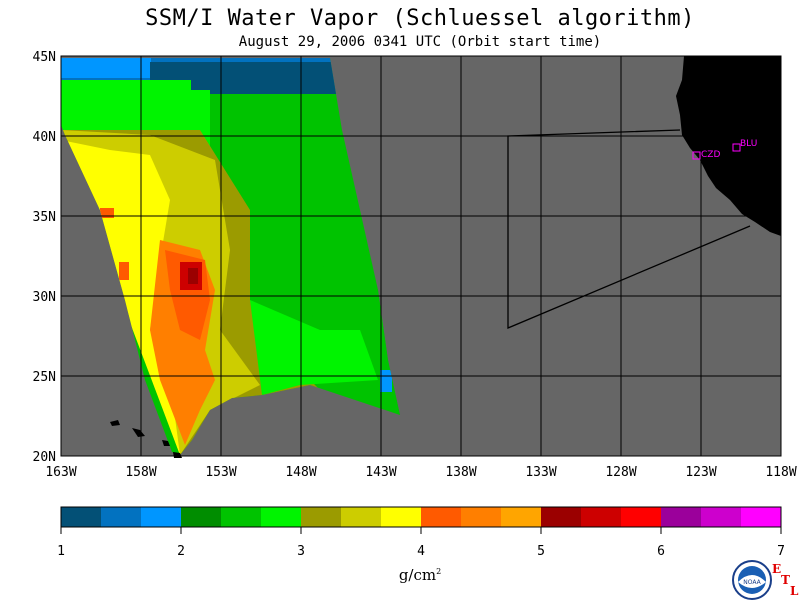 The width and height of the screenshot is (800, 600). I want to click on land-california, so click(728, 146).